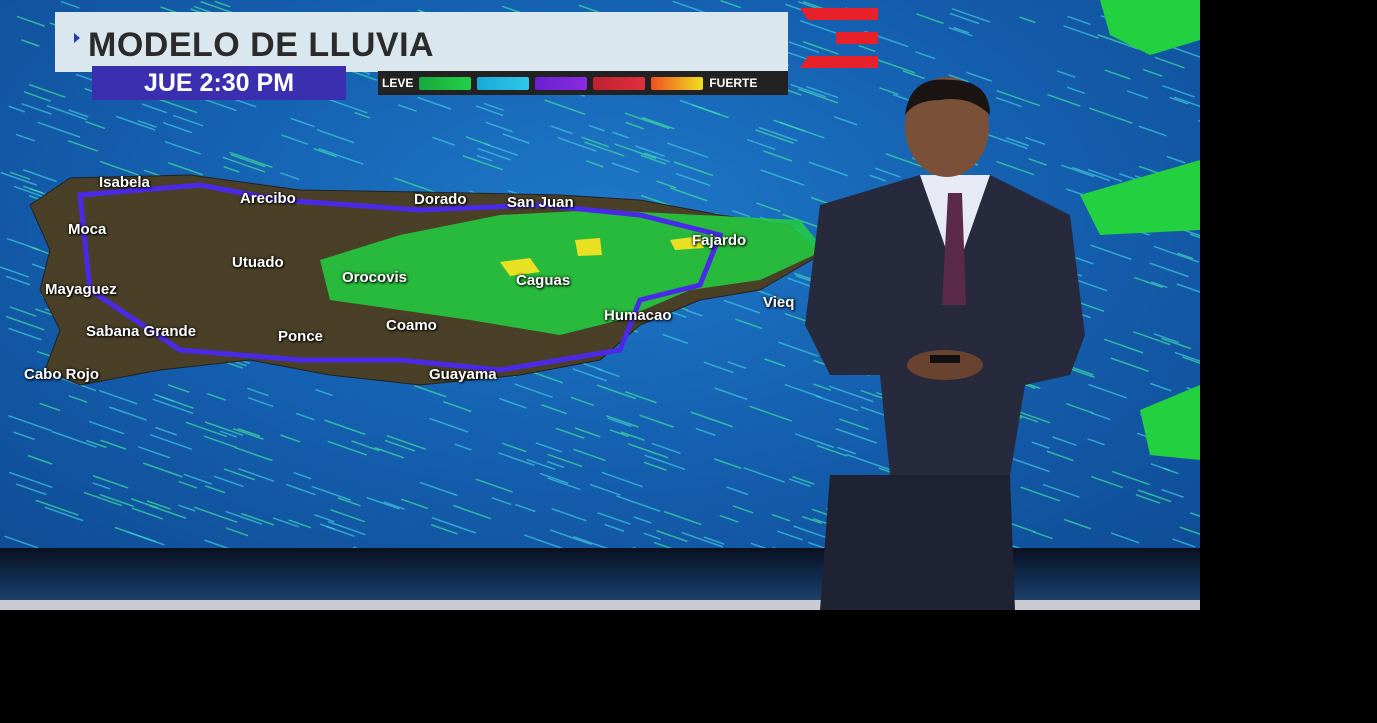 This screenshot has width=1377, height=723. Describe the element at coordinates (600, 605) in the screenshot. I see `studio-floor` at that location.